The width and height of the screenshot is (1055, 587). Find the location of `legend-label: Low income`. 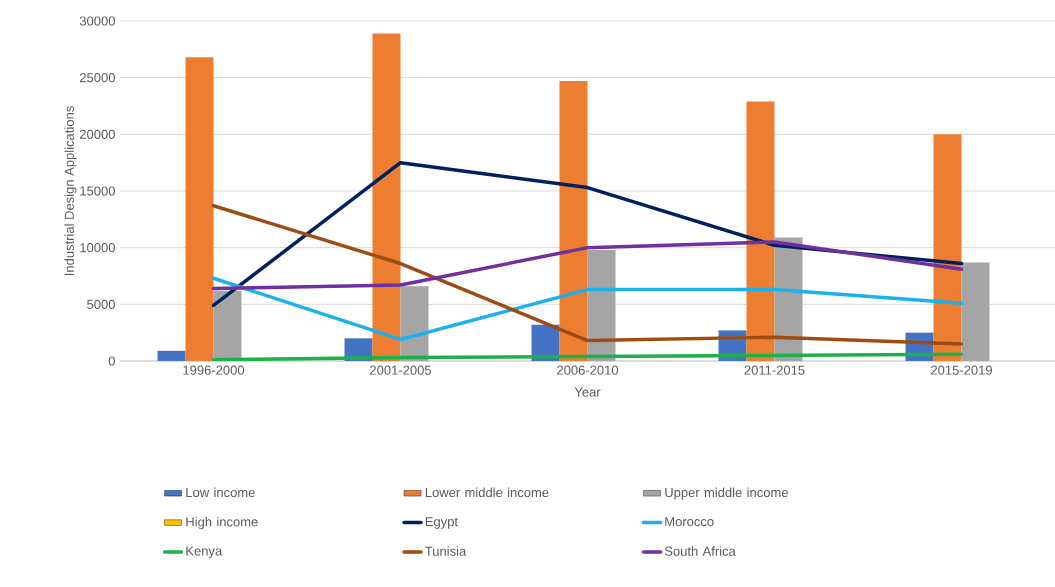

legend-label: Low income is located at coordinates (220, 492).